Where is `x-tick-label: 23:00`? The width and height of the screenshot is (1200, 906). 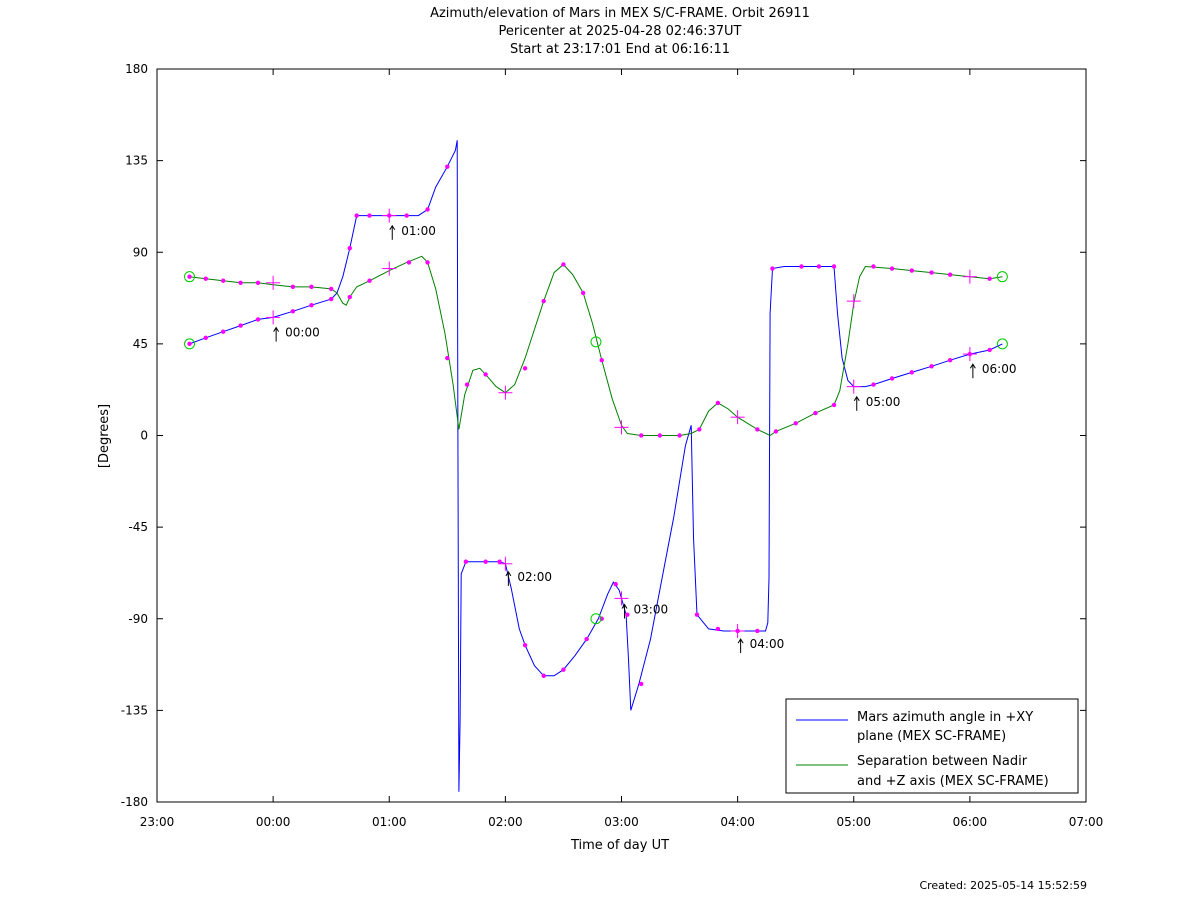 x-tick-label: 23:00 is located at coordinates (157, 822).